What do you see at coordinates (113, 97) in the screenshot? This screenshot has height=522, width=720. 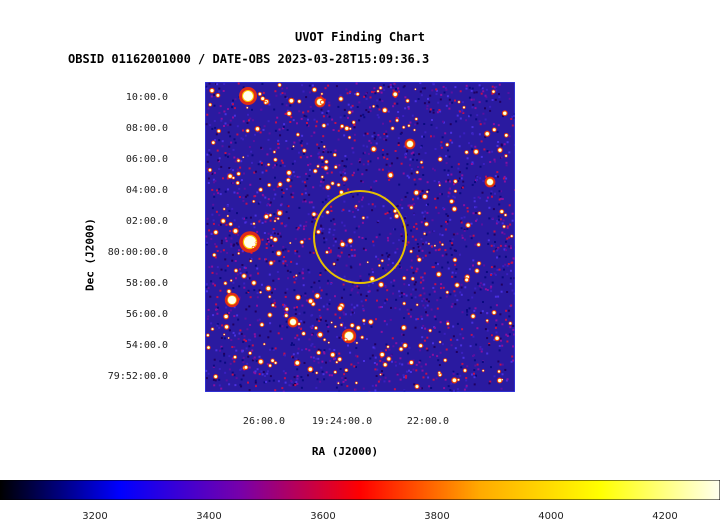 I see `y-tick-label: 10:00.0` at bounding box center [113, 97].